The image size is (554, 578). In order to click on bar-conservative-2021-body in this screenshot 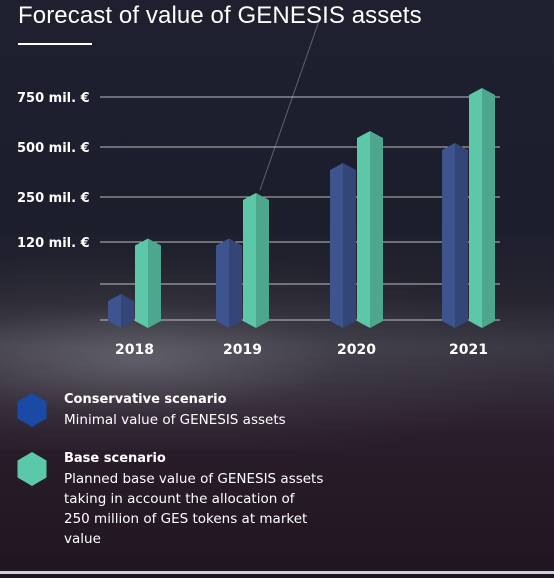, I will do `click(455, 235)`.